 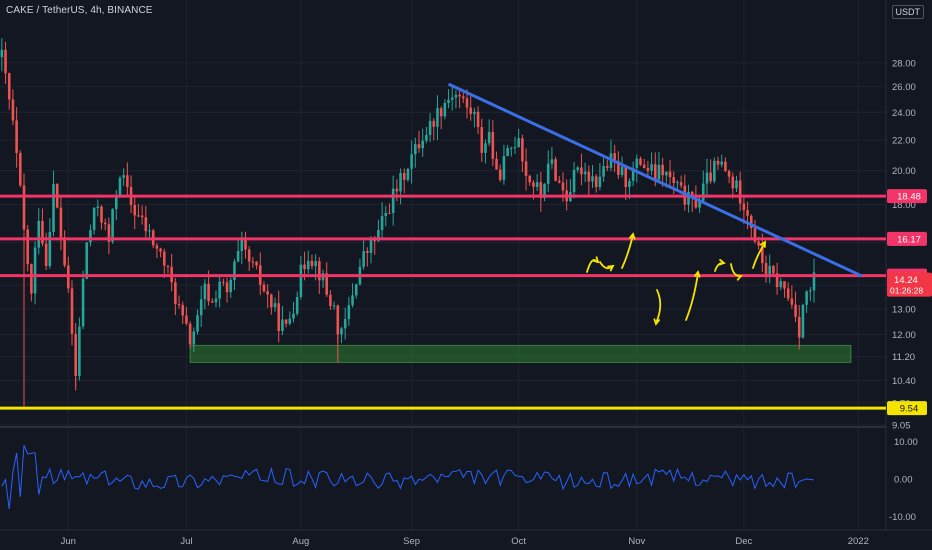 I want to click on osc-tick-label: 0.00, so click(x=903, y=480).